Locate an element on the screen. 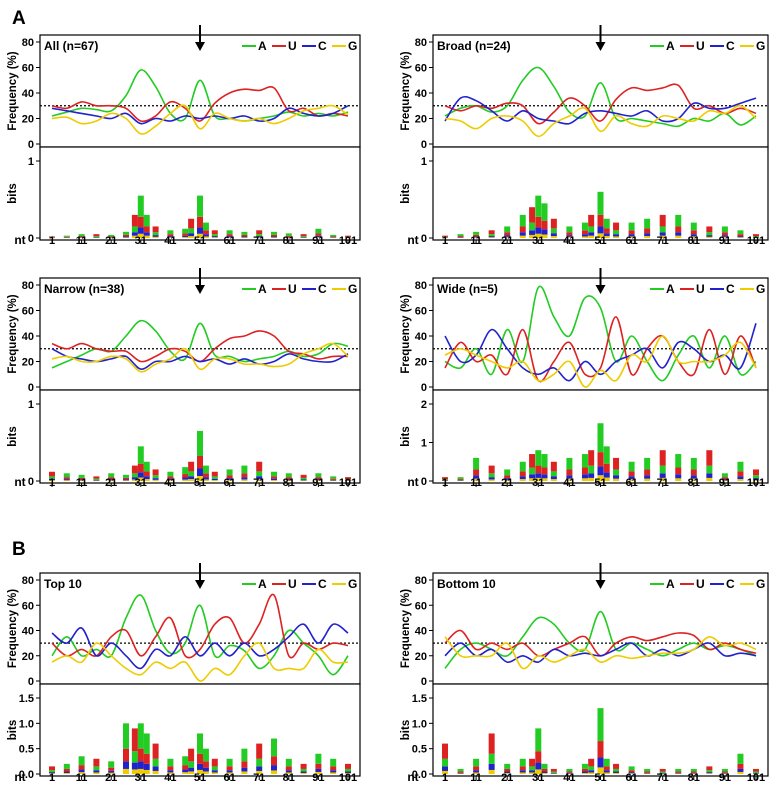 The width and height of the screenshot is (782, 800). bits-ylabel: bits is located at coordinates (13, 193).